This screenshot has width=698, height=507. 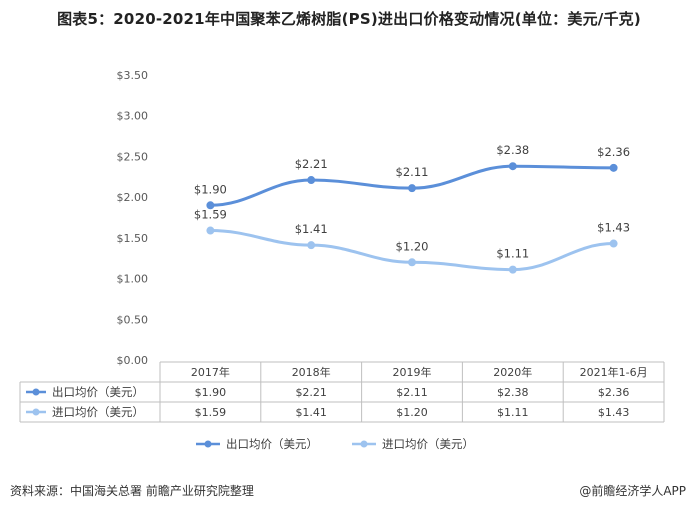 I want to click on table-series-name: 出口均价（美元）, so click(x=98, y=392).